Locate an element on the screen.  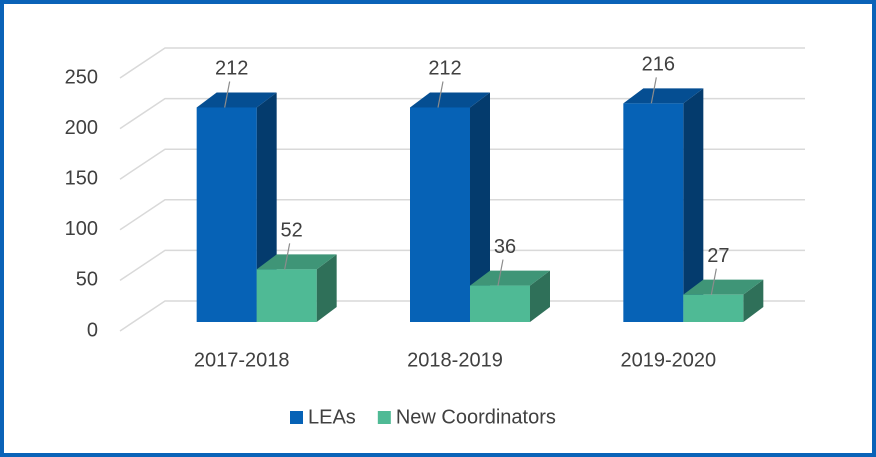
y-tick-label: 0 is located at coordinates (92, 330).